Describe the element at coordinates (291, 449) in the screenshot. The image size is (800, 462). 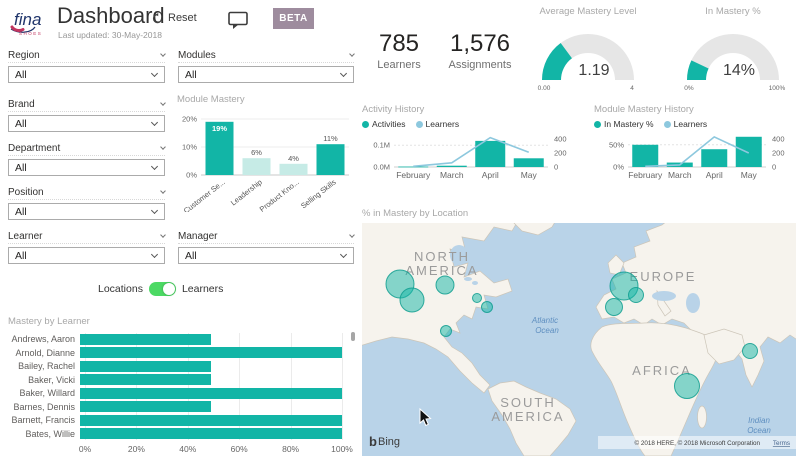
I see `x-tick: 80%` at that location.